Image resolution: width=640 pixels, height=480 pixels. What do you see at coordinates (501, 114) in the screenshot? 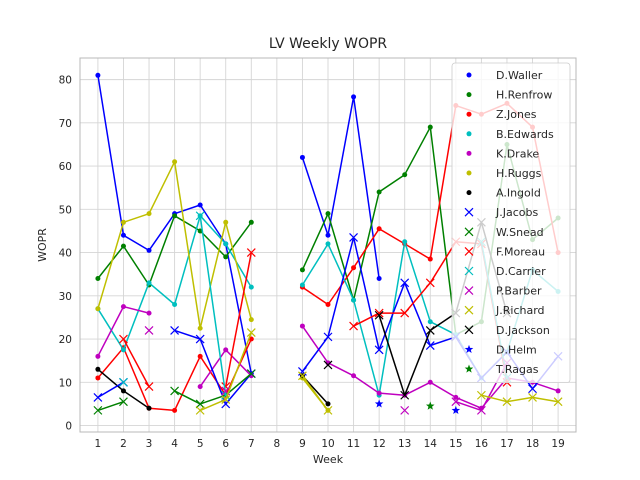
I see `legend-item-z-jones: Z.Jones` at bounding box center [501, 114].